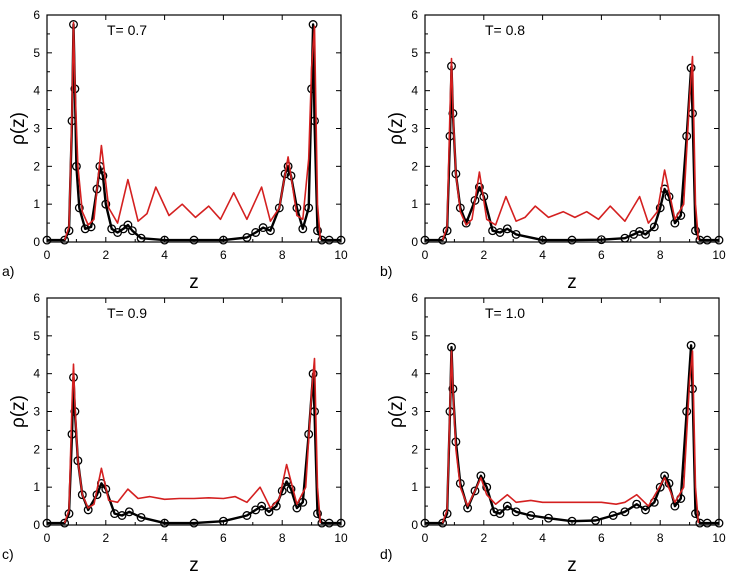  I want to click on x-tick-label: 10, so click(341, 538).